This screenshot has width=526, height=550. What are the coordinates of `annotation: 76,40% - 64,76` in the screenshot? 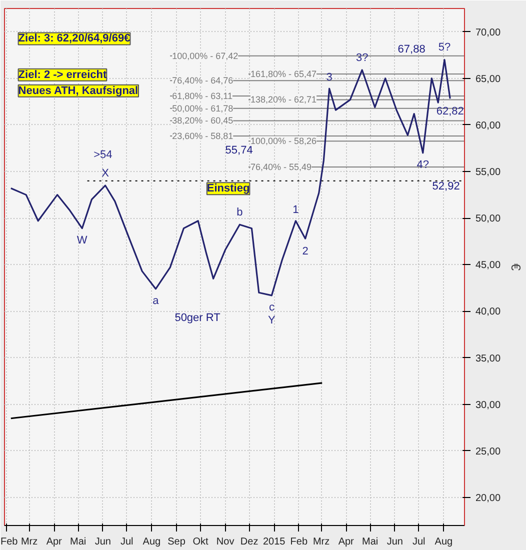 It's located at (203, 81).